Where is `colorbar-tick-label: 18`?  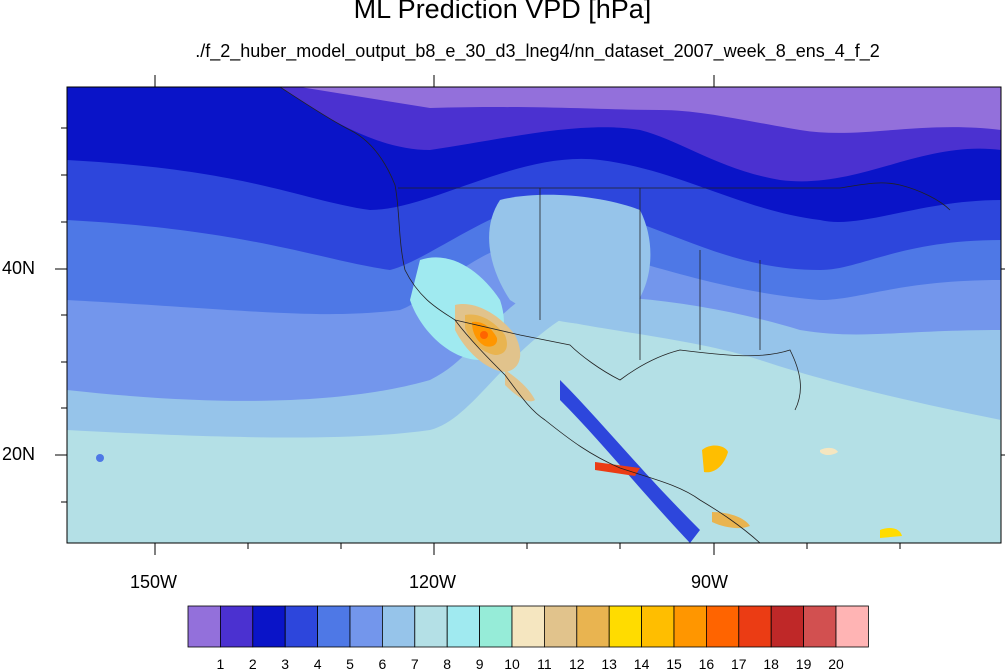
colorbar-tick-label: 18 is located at coordinates (771, 664).